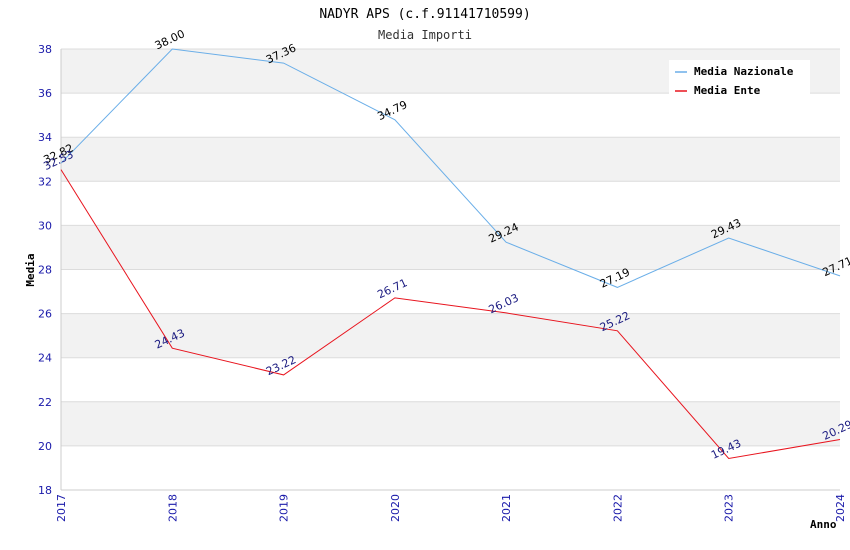 The height and width of the screenshot is (550, 850). Describe the element at coordinates (45, 490) in the screenshot. I see `y-tick-label: 18` at that location.